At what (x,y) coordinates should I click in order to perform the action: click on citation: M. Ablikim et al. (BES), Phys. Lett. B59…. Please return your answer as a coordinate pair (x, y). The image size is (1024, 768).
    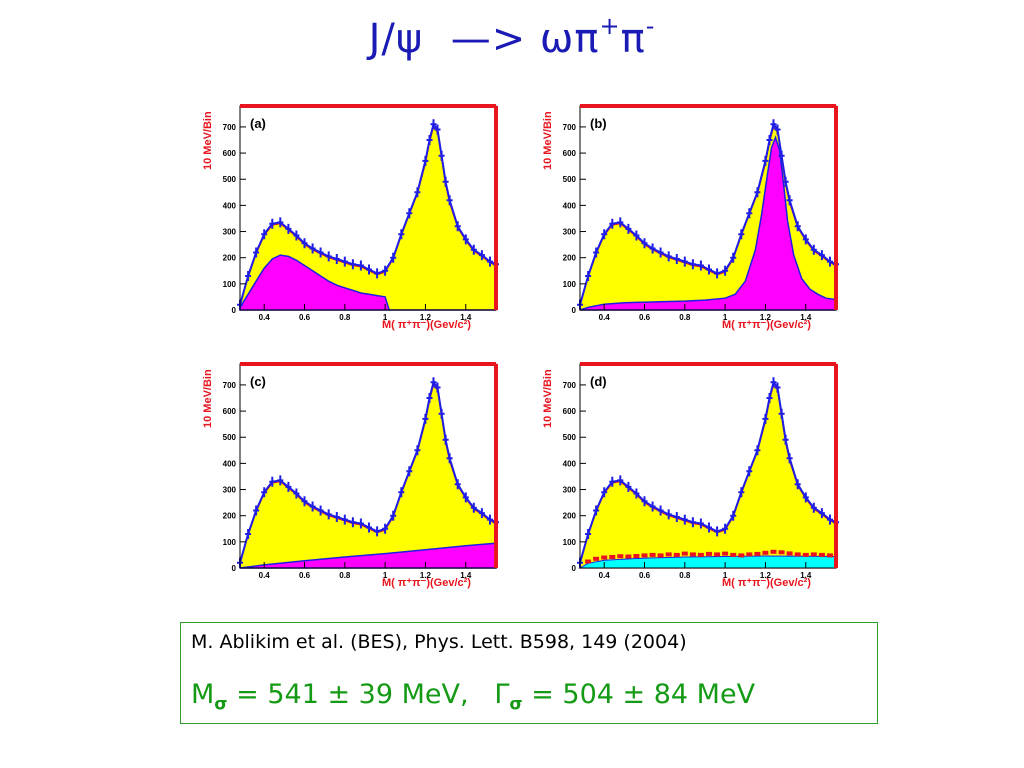
    Looking at the image, I should click on (439, 642).